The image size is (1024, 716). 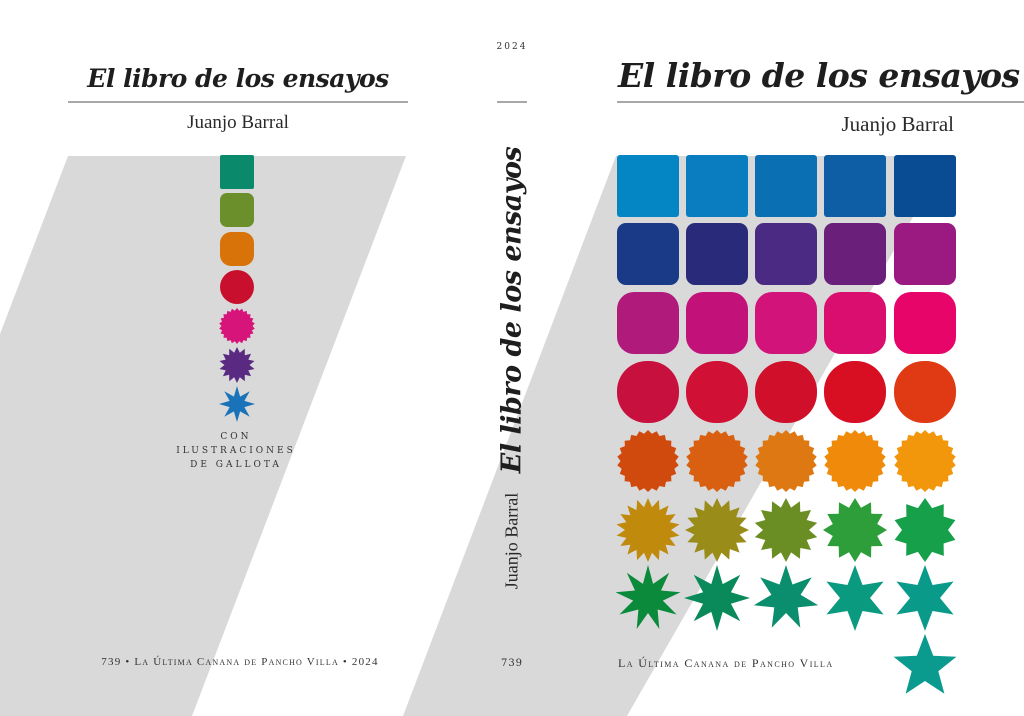 I want to click on front-shape-r5-c3, so click(x=786, y=461).